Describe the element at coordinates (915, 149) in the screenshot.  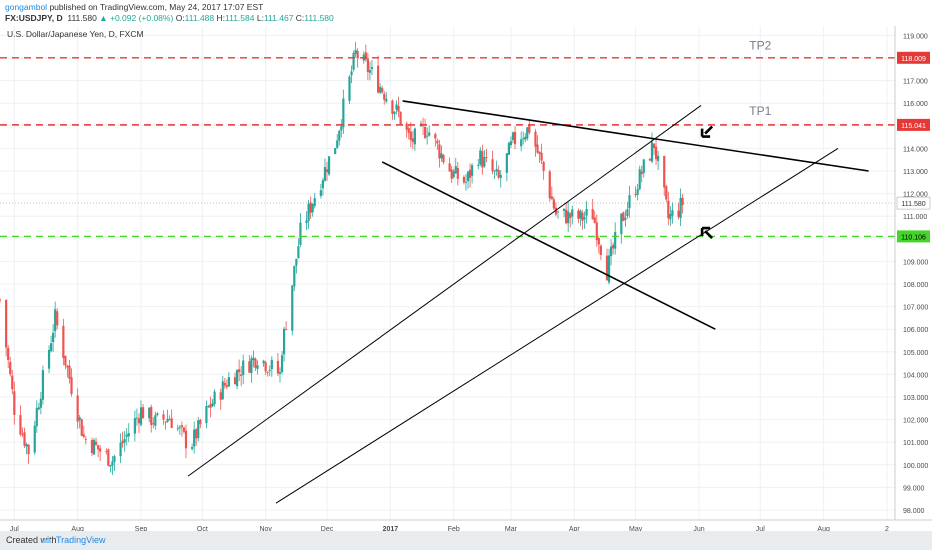
I see `y-tick-label: 114.000` at that location.